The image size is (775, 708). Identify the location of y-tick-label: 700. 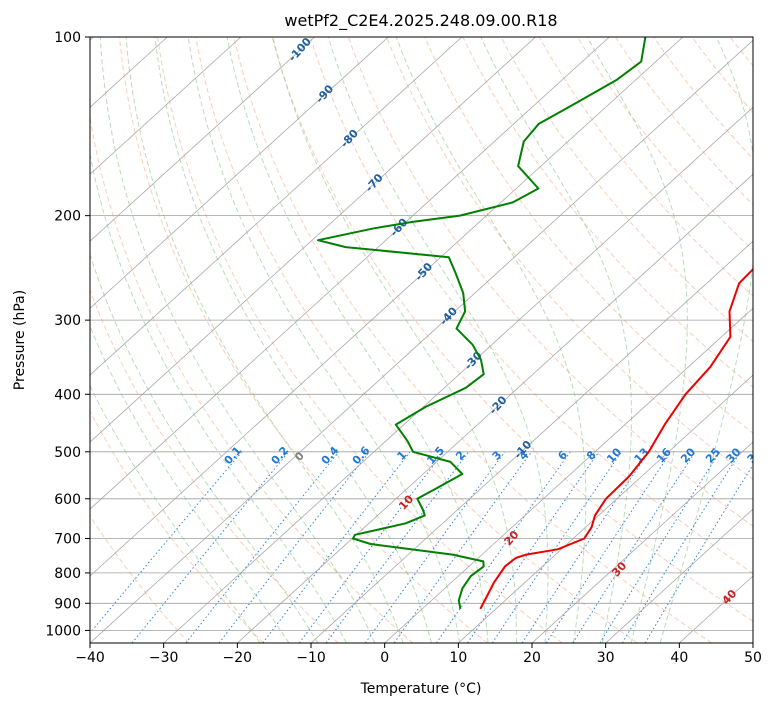
(67, 540).